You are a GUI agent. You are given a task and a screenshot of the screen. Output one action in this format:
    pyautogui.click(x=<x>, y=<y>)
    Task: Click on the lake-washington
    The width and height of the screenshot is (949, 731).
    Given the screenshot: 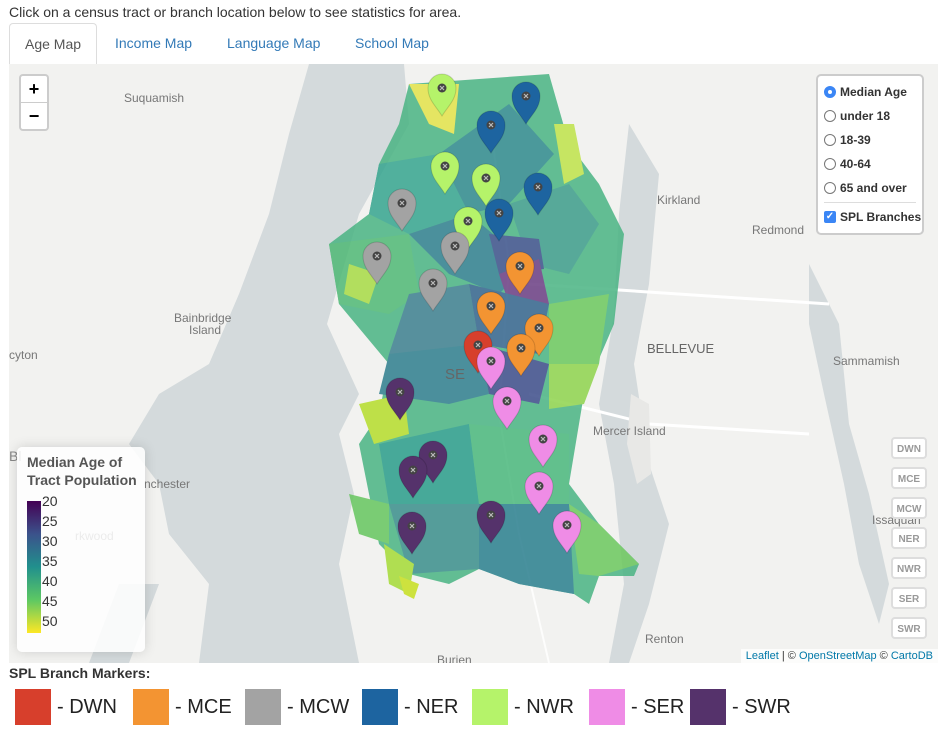 What is the action you would take?
    pyautogui.click(x=634, y=393)
    